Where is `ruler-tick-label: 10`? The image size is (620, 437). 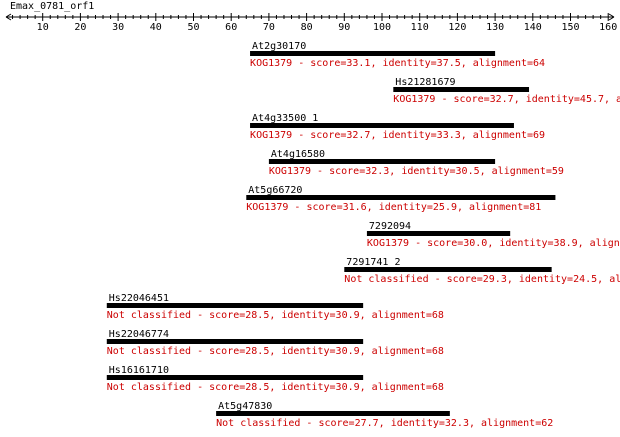
ruler-tick-label: 10 is located at coordinates (43, 27).